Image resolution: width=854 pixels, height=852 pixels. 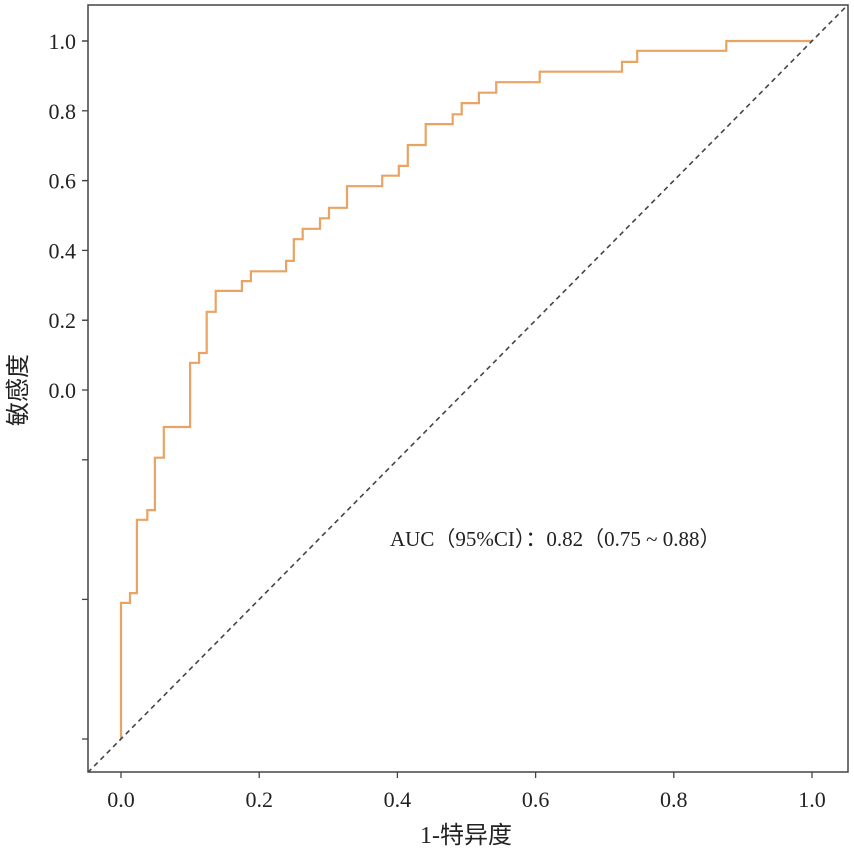 I want to click on x-tick-label: 0.4, so click(x=398, y=799).